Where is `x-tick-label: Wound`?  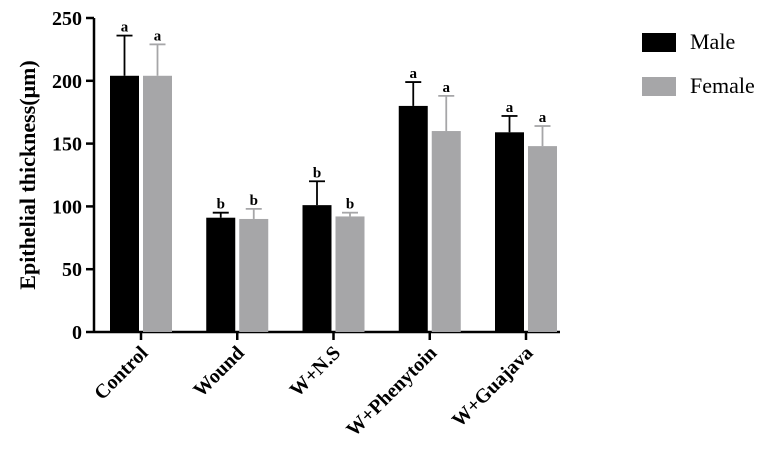 x-tick-label: Wound is located at coordinates (219, 372).